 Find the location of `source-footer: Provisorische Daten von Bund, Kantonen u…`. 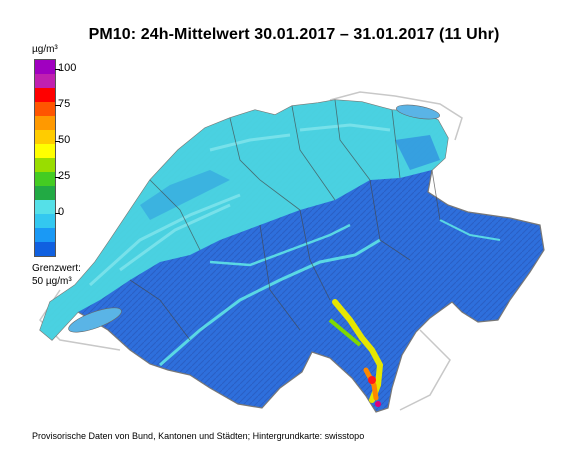

source-footer: Provisorische Daten von Bund, Kantonen u… is located at coordinates (198, 436).